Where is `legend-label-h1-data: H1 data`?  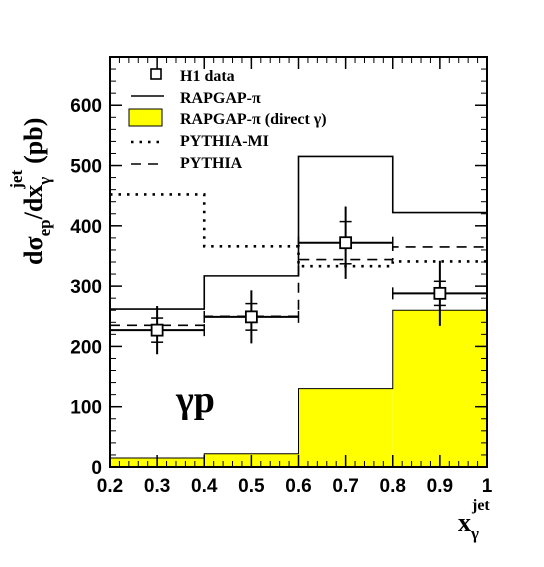
legend-label-h1-data: H1 data is located at coordinates (207, 76).